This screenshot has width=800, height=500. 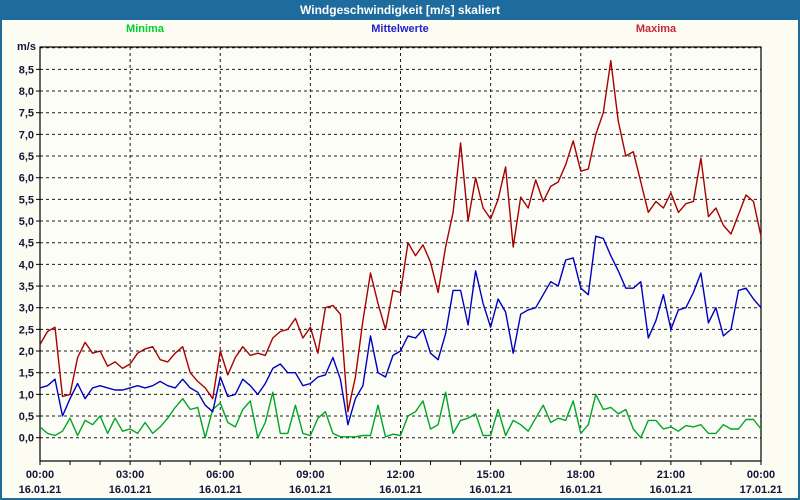 I want to click on y-tick-label: 7,5, so click(x=26, y=114).